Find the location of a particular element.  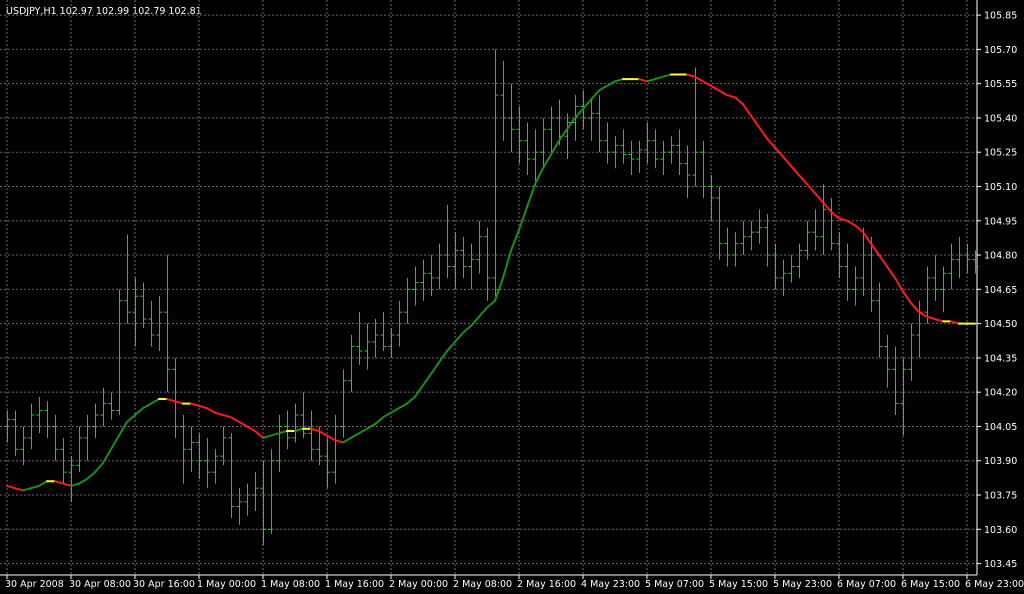

y-tick-label: 104.50 is located at coordinates (1000, 324).